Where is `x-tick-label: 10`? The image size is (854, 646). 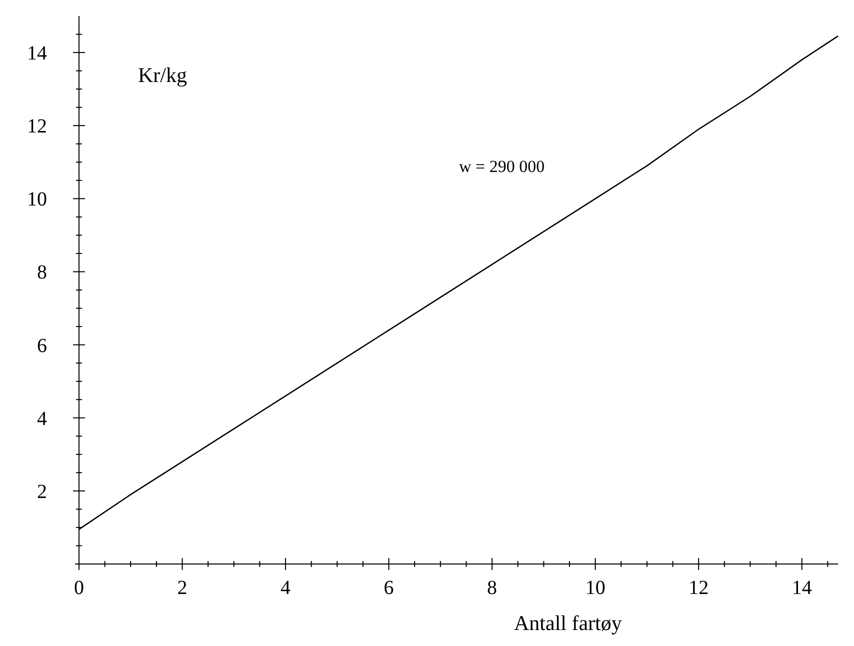 x-tick-label: 10 is located at coordinates (595, 588).